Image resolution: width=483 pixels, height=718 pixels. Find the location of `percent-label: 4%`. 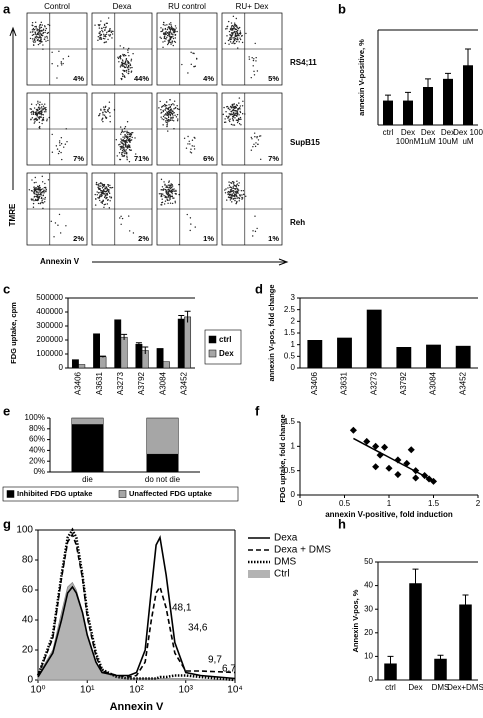

percent-label: 4% is located at coordinates (208, 78).